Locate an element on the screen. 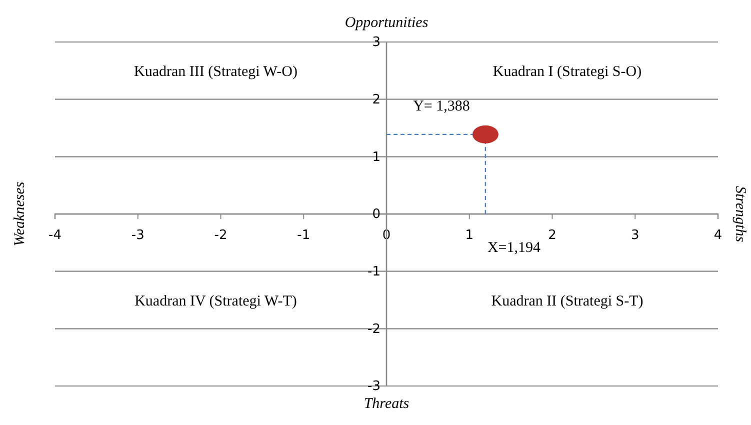  annotation: Kuadran III (Strategi W-O) is located at coordinates (216, 72).